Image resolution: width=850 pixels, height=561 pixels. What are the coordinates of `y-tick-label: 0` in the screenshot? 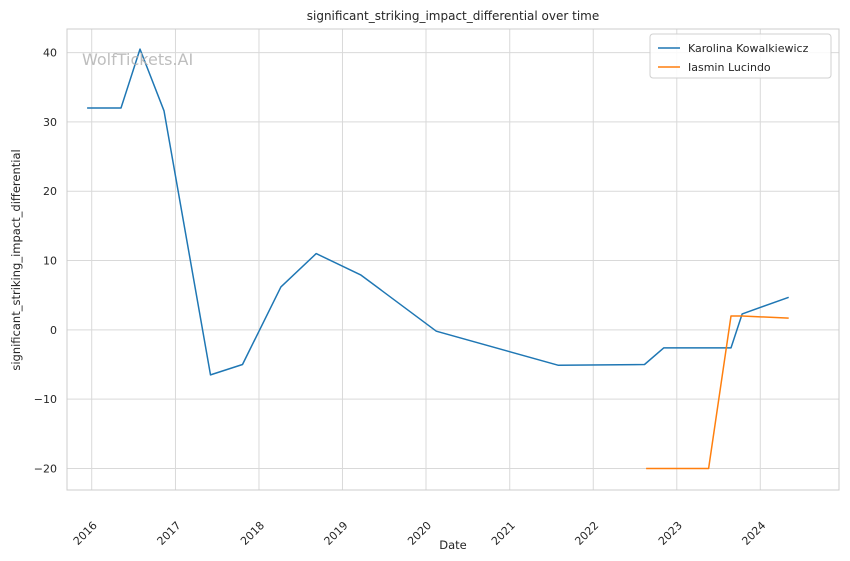 It's located at (53, 330).